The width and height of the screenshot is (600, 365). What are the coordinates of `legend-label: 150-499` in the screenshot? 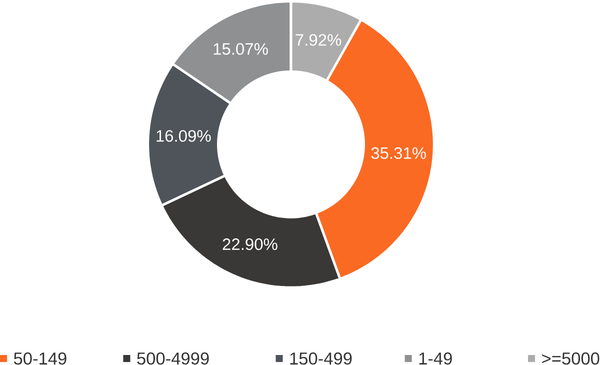 It's located at (321, 358).